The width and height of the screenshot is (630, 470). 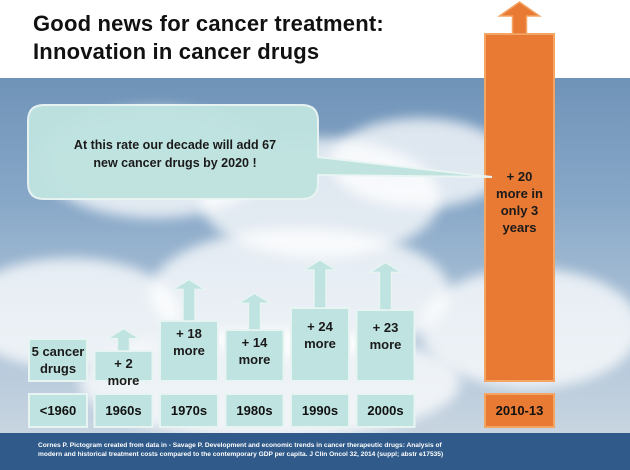 I want to click on bar-1990s, so click(x=320, y=344).